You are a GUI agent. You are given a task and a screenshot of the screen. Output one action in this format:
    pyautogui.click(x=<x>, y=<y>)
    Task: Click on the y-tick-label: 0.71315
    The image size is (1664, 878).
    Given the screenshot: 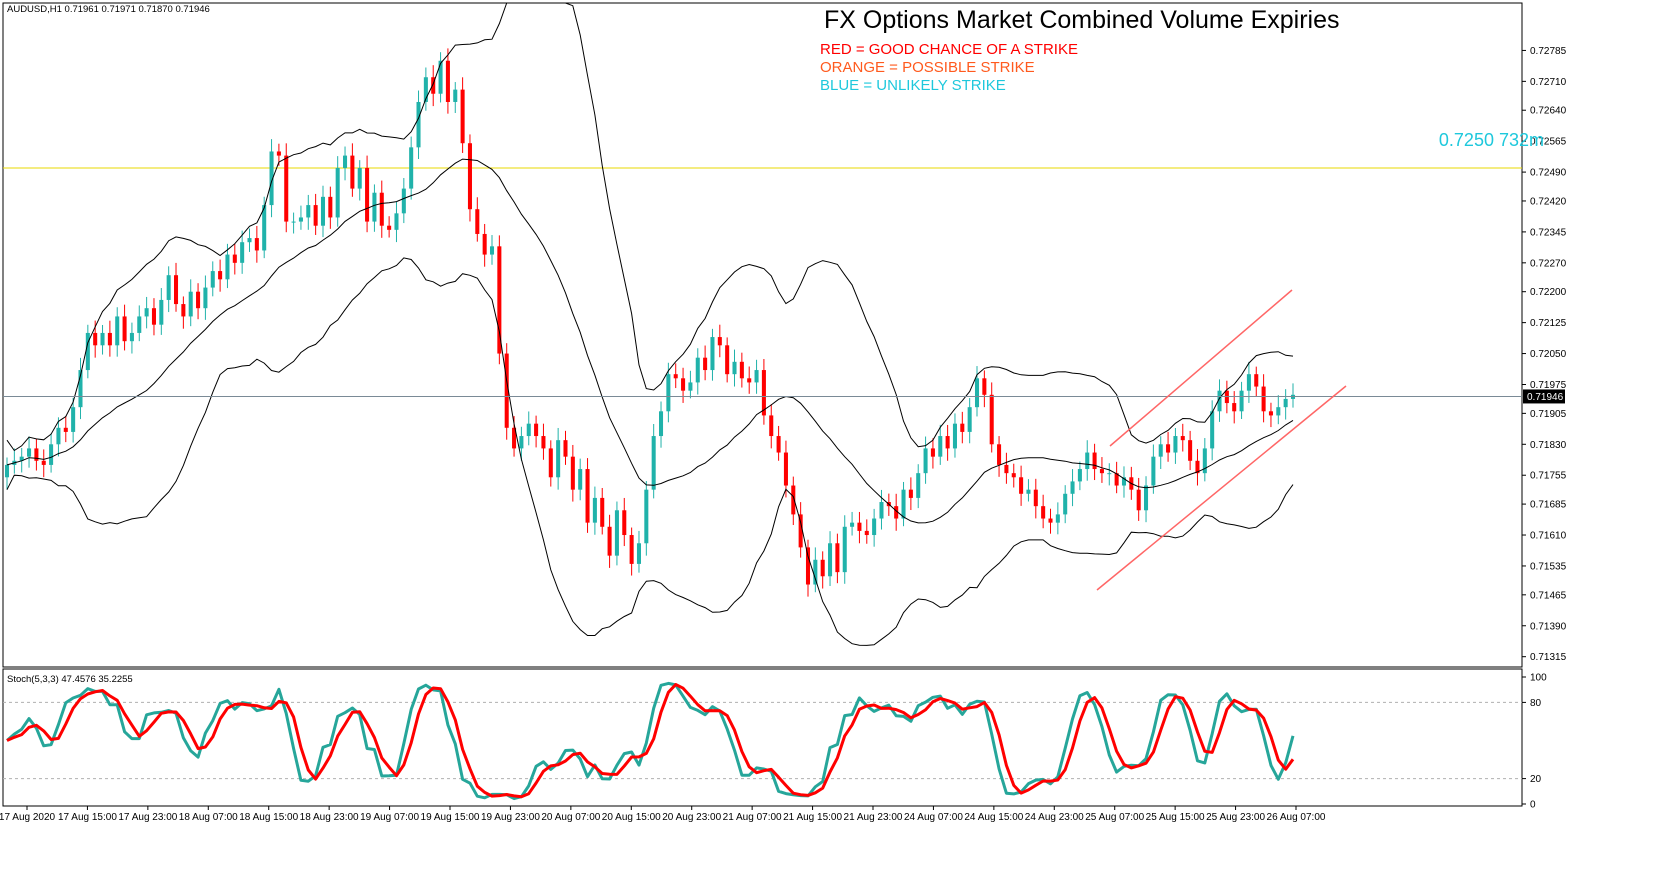 What is the action you would take?
    pyautogui.click(x=1548, y=657)
    